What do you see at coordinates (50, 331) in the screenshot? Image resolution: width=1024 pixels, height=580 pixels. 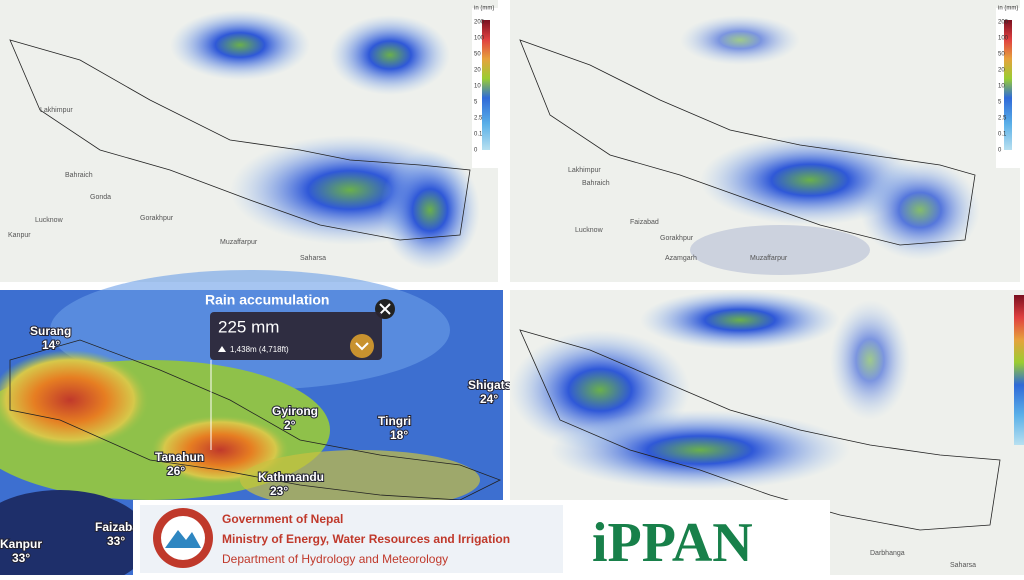 I see `place-name: Surang` at bounding box center [50, 331].